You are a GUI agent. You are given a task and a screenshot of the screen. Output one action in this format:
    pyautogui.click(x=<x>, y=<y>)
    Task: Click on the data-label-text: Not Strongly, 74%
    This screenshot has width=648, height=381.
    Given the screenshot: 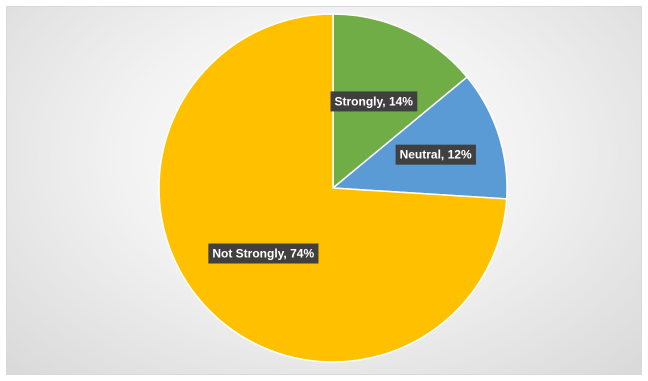 What is the action you would take?
    pyautogui.click(x=263, y=254)
    